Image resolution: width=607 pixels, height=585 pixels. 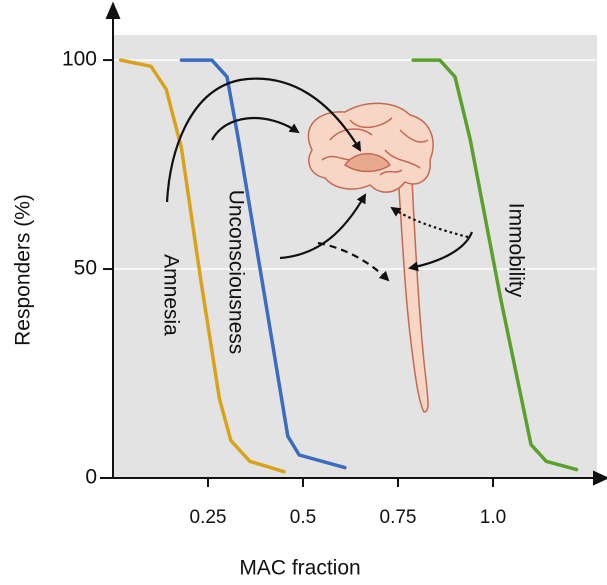 I want to click on series-label: Immobility, so click(x=515, y=250).